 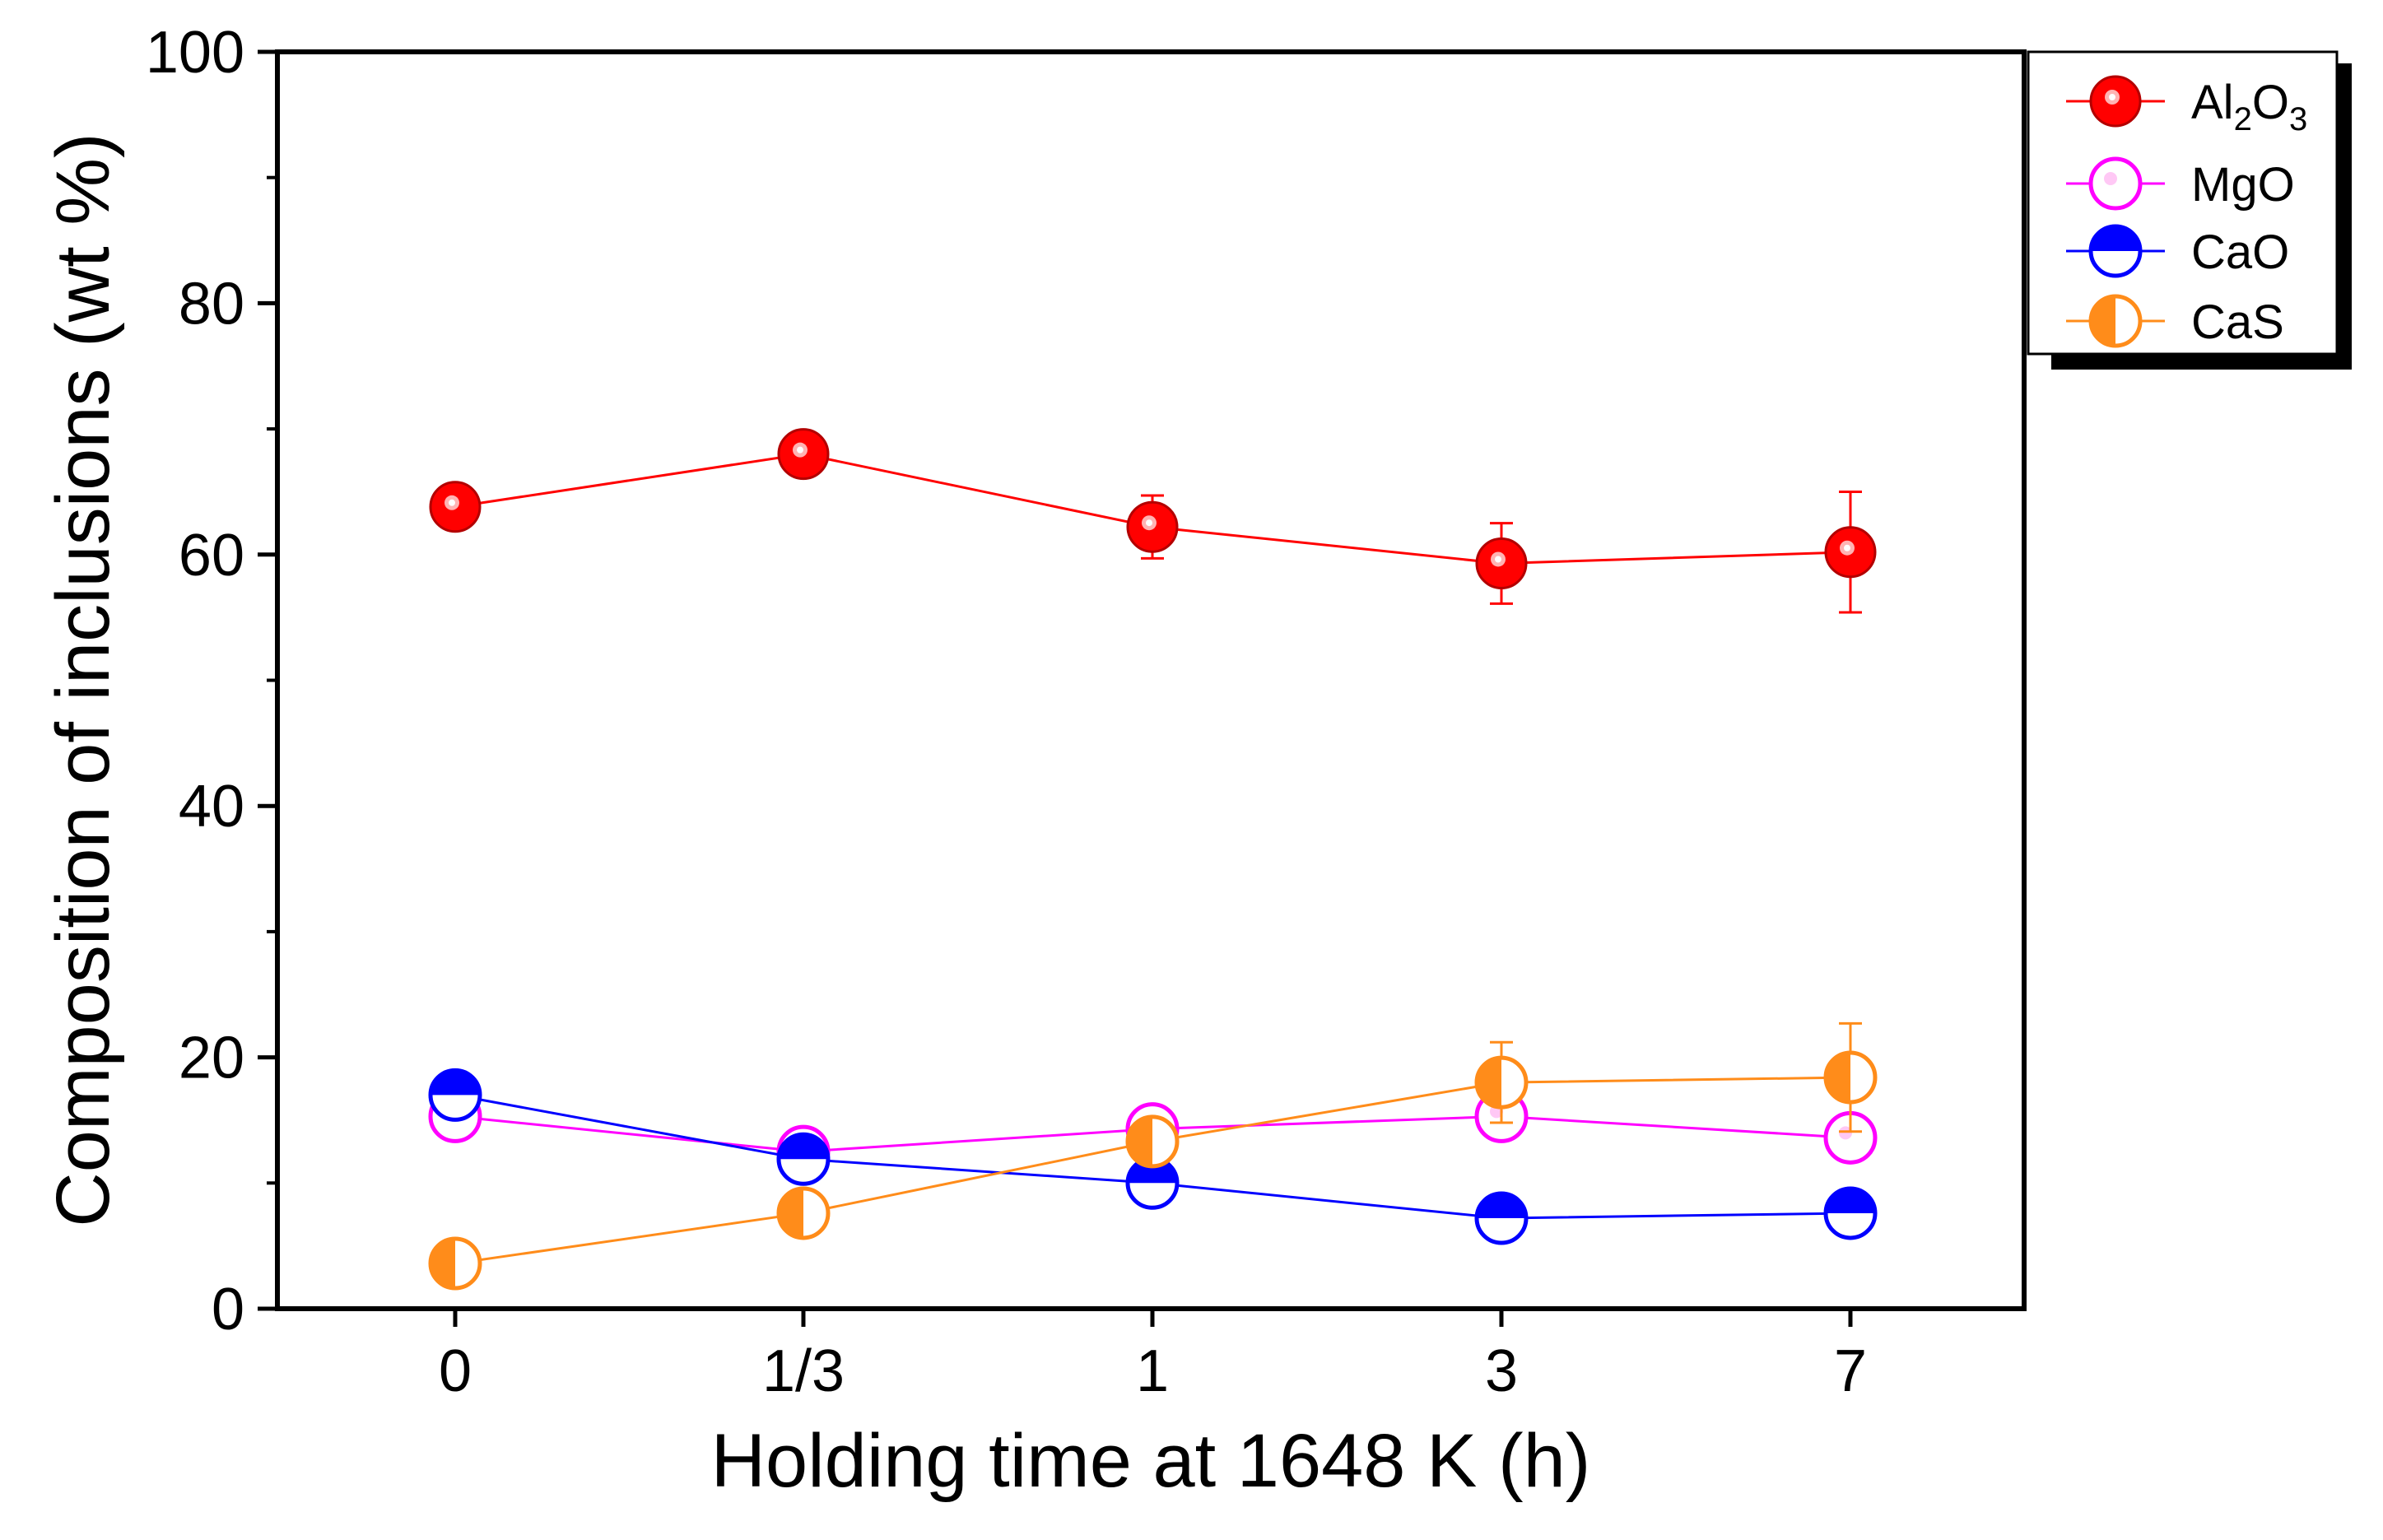 What do you see at coordinates (195, 53) in the screenshot?
I see `y-tick-label: 100` at bounding box center [195, 53].